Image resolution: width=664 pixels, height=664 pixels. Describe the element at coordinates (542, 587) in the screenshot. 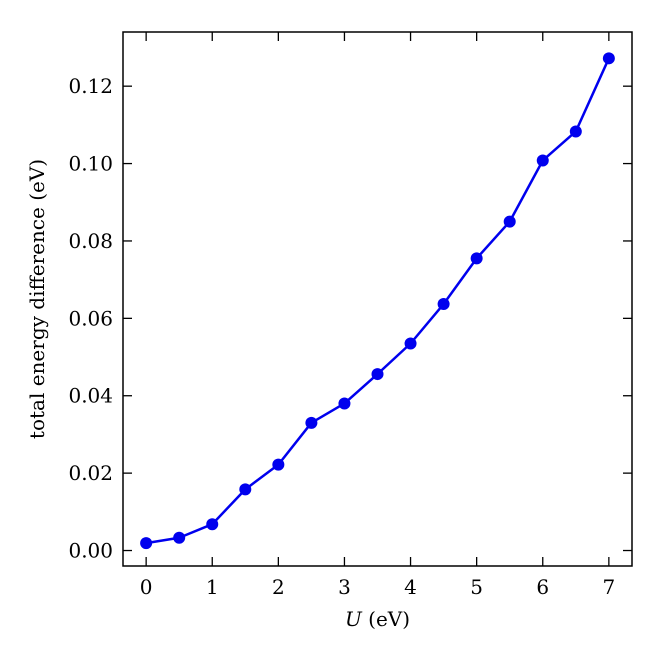

I see `x-tick-label: 6` at that location.